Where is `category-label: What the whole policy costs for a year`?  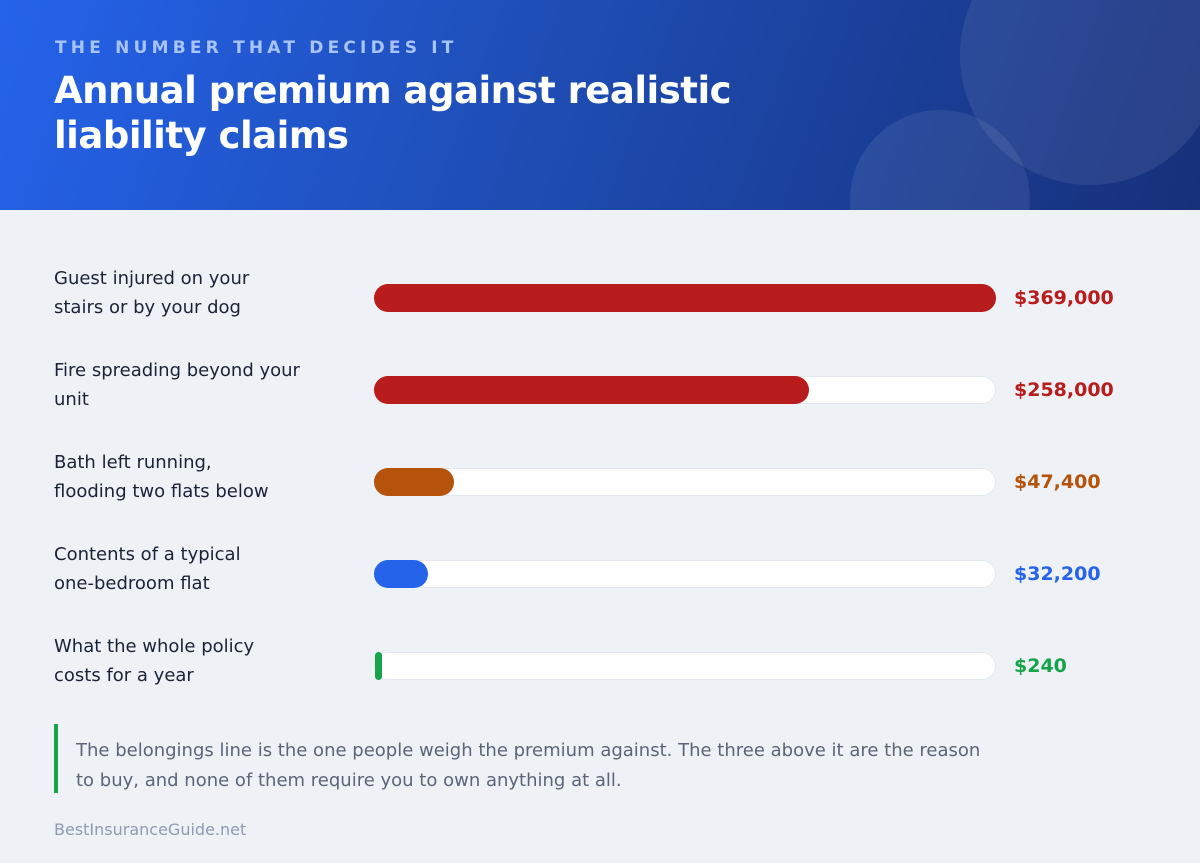
category-label: What the whole policy costs for a year is located at coordinates (154, 661).